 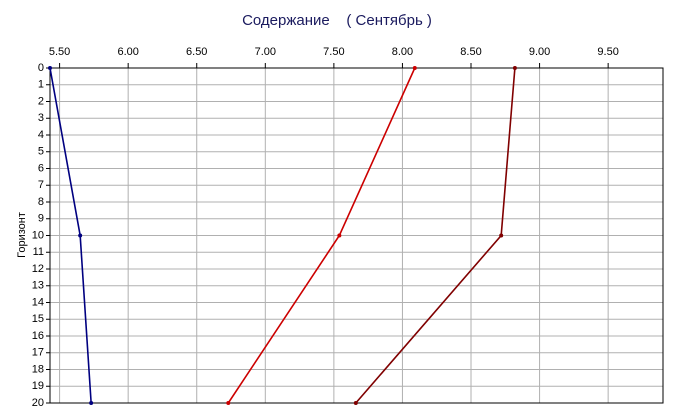 What do you see at coordinates (41, 85) in the screenshot?
I see `y-tick-label: 1` at bounding box center [41, 85].